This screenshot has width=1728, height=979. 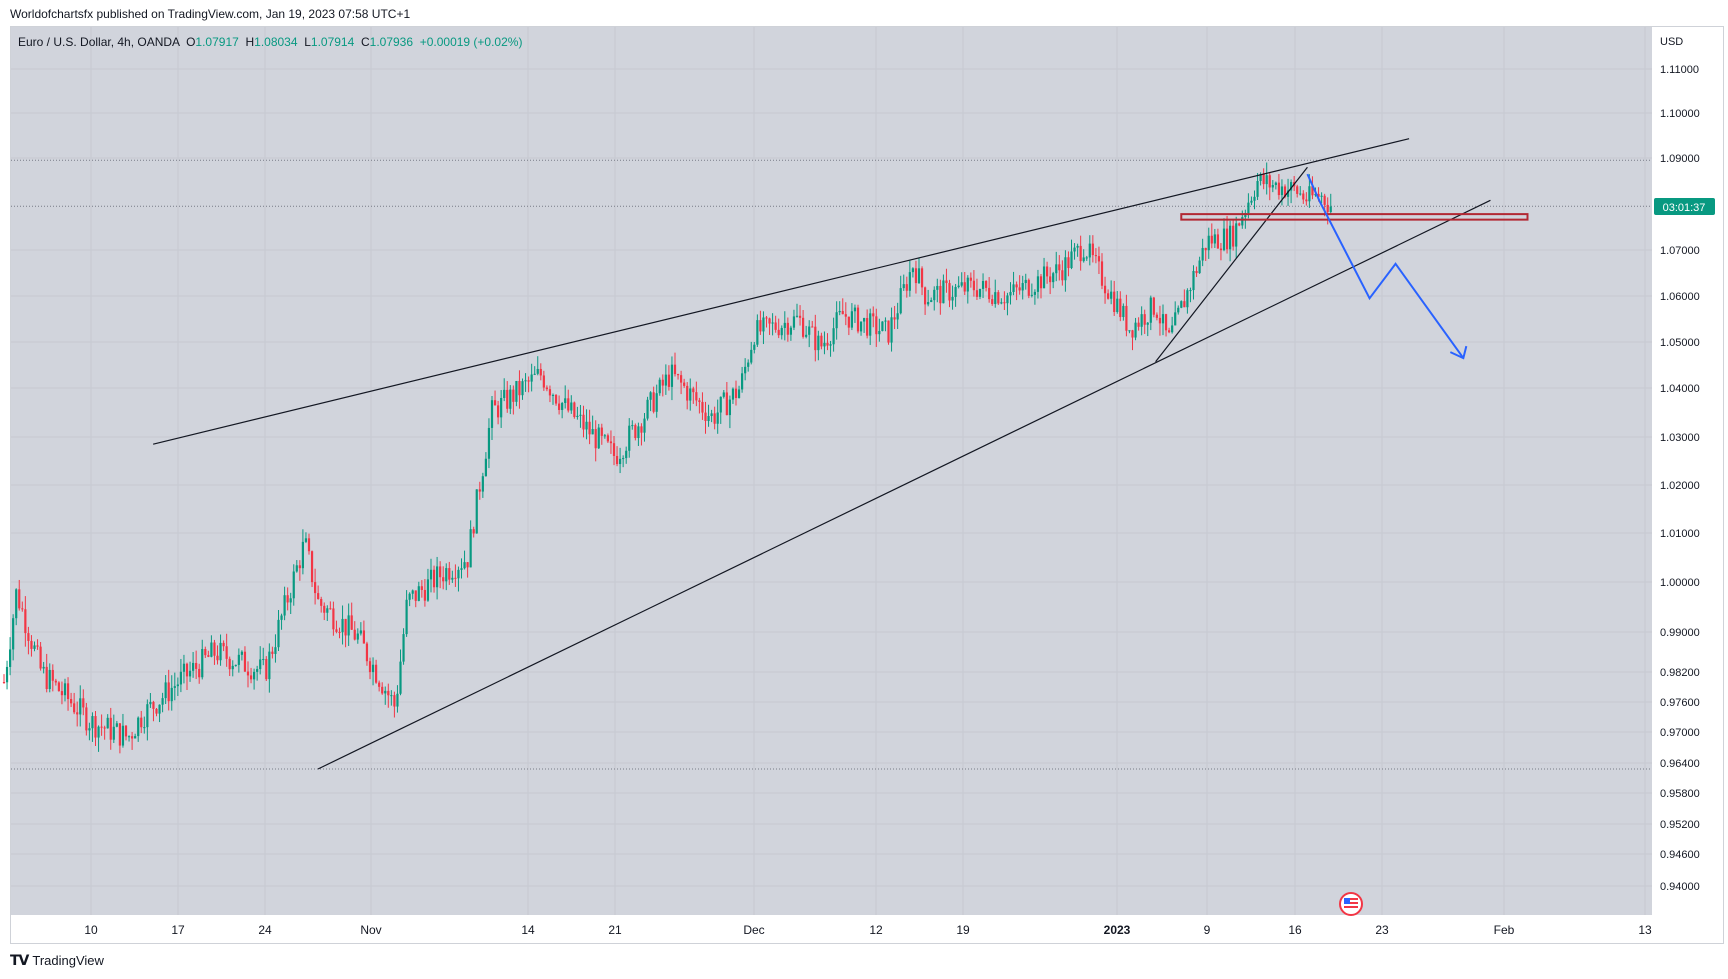 I want to click on countdown-label: 03:01:37, so click(x=1684, y=208).